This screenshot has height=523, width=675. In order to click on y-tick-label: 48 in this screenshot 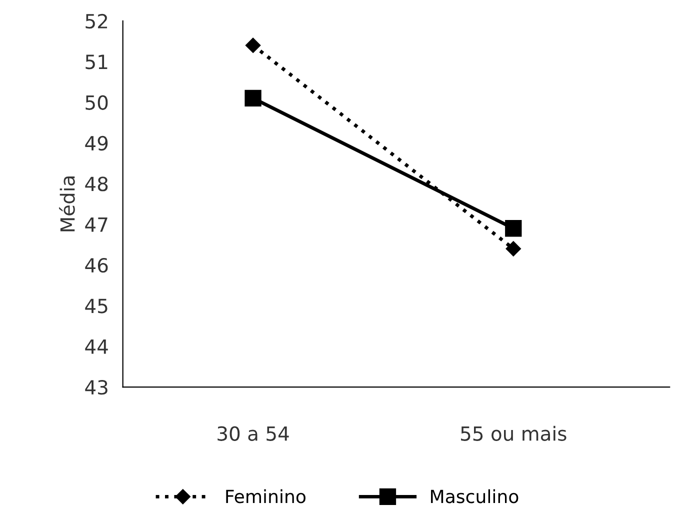, I will do `click(96, 184)`.